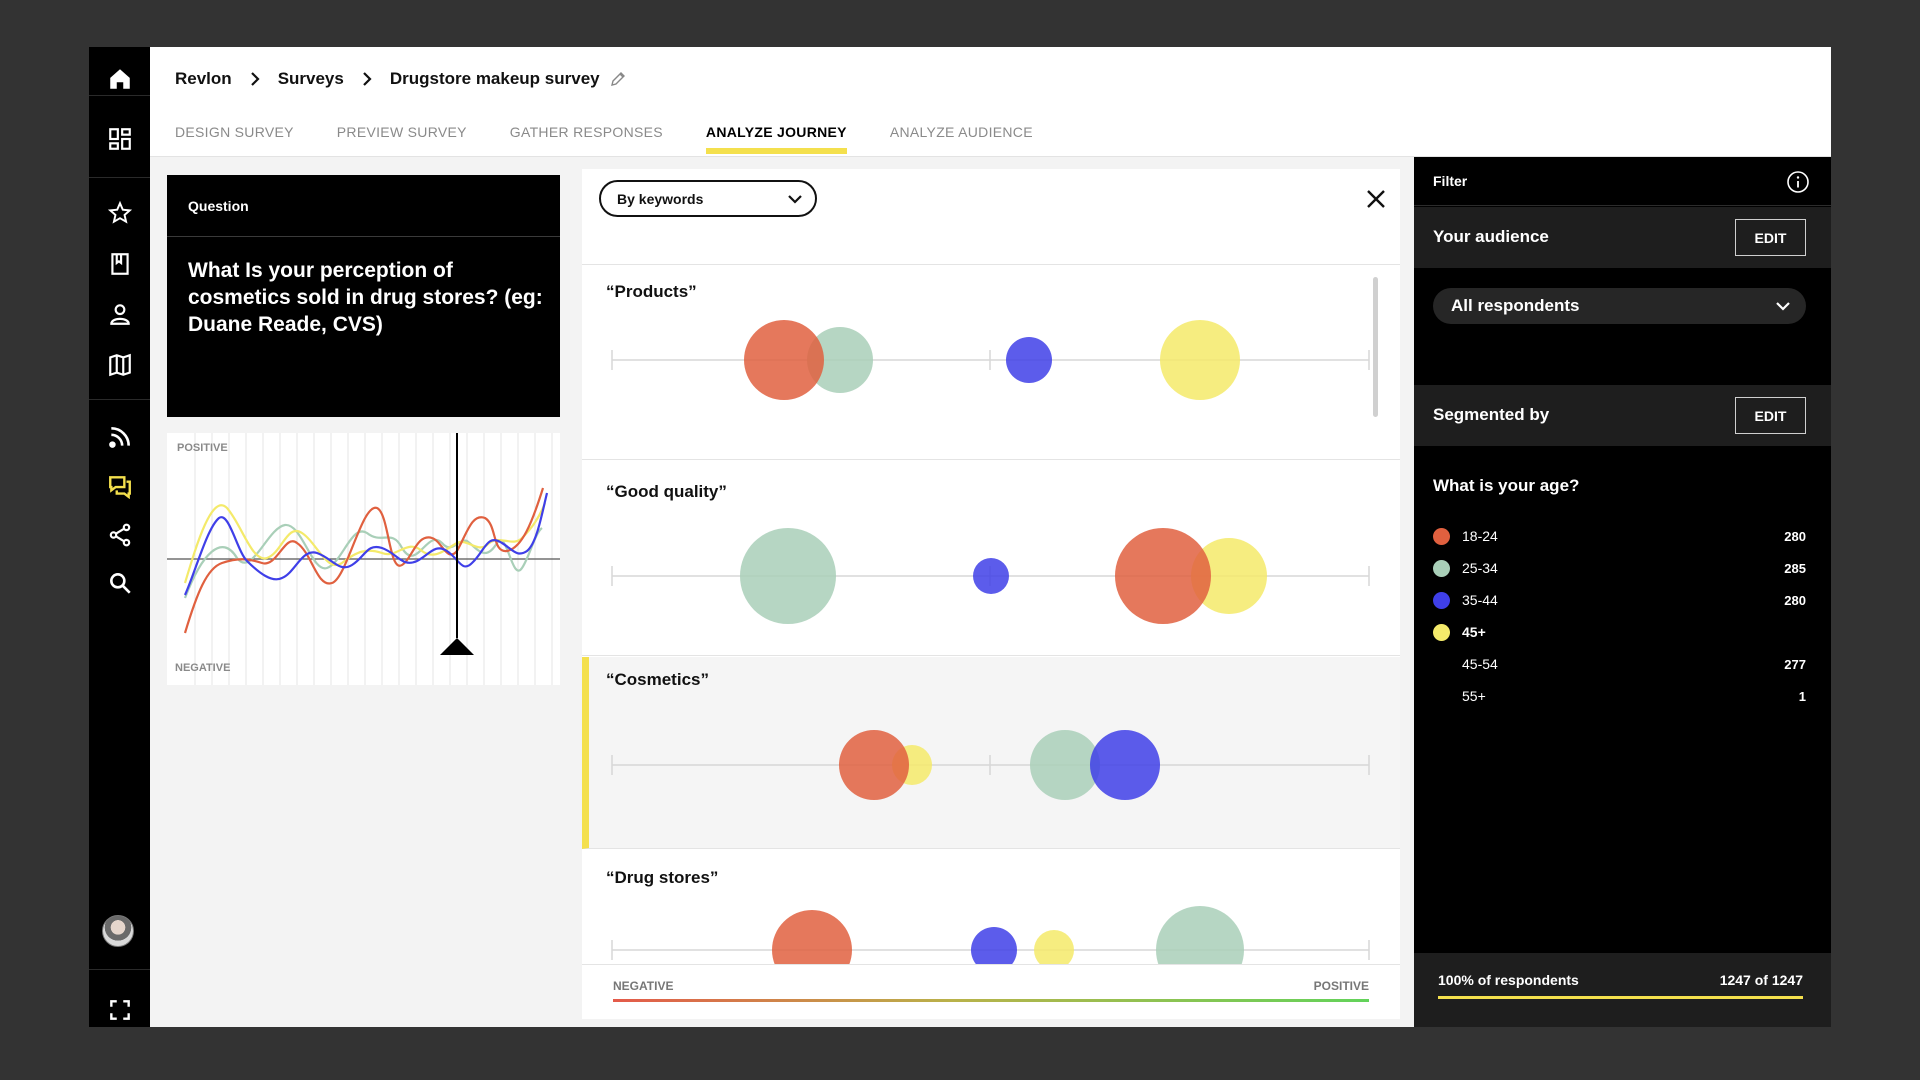 This screenshot has width=1920, height=1080. What do you see at coordinates (651, 291) in the screenshot?
I see `keyword-title: “Products”` at bounding box center [651, 291].